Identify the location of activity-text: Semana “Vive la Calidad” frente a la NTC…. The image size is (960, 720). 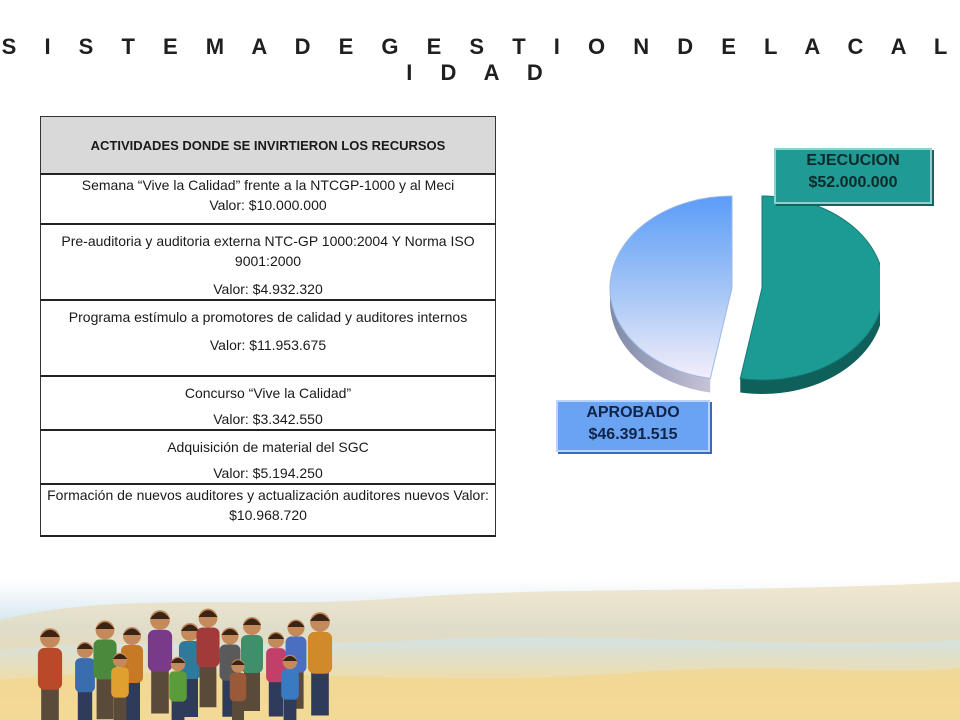
(268, 185).